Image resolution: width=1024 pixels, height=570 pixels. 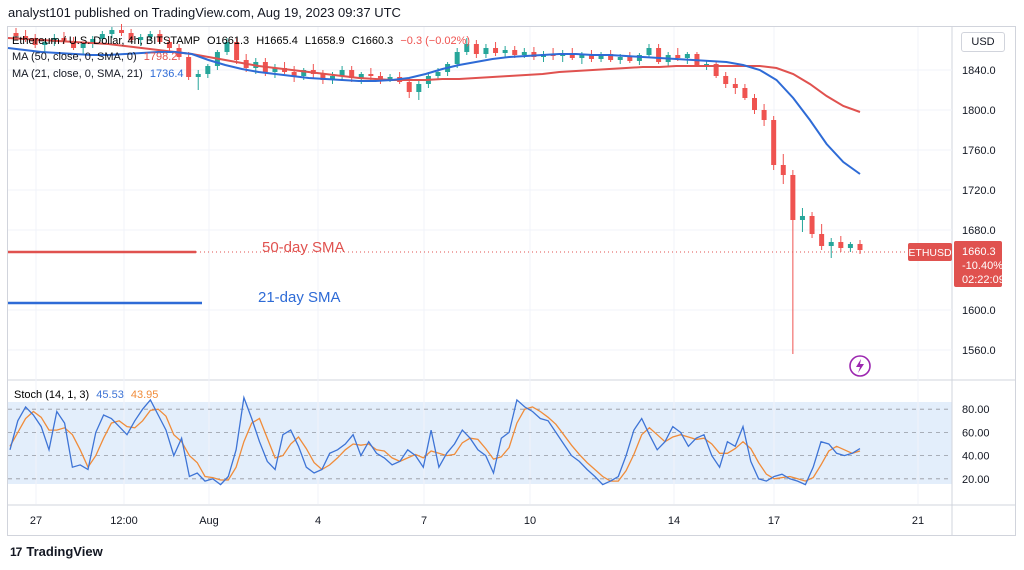 I want to click on price-tick-label: 1600.0, so click(x=979, y=311).